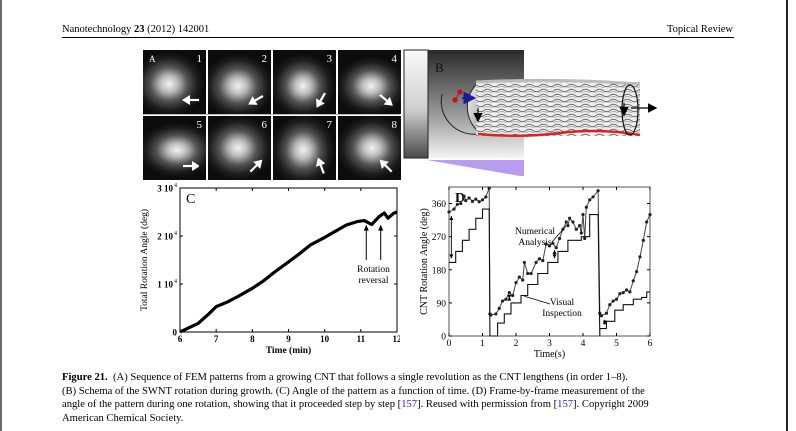  Describe the element at coordinates (271, 114) in the screenshot. I see `fem-grid-divider` at that location.